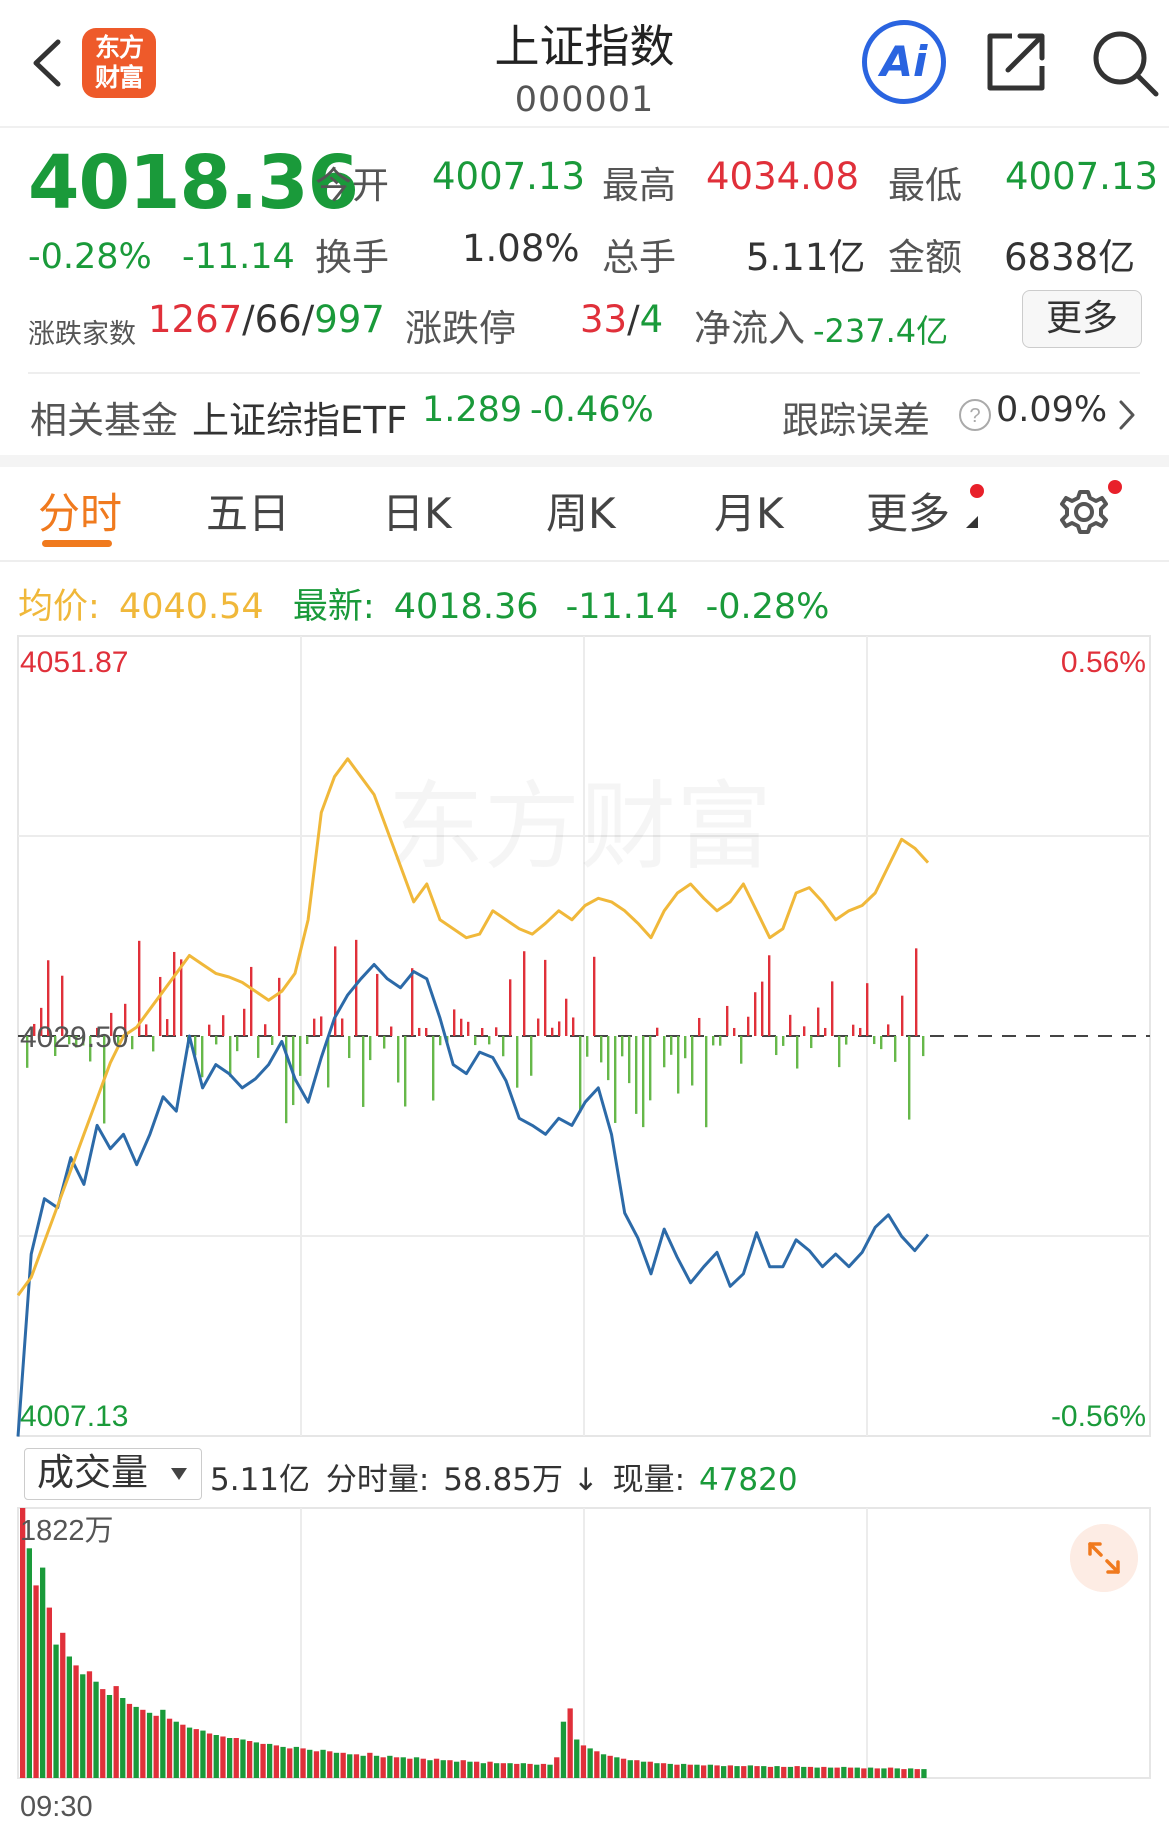 The height and width of the screenshot is (1838, 1169). I want to click on tab-daily-k: 日K, so click(417, 513).